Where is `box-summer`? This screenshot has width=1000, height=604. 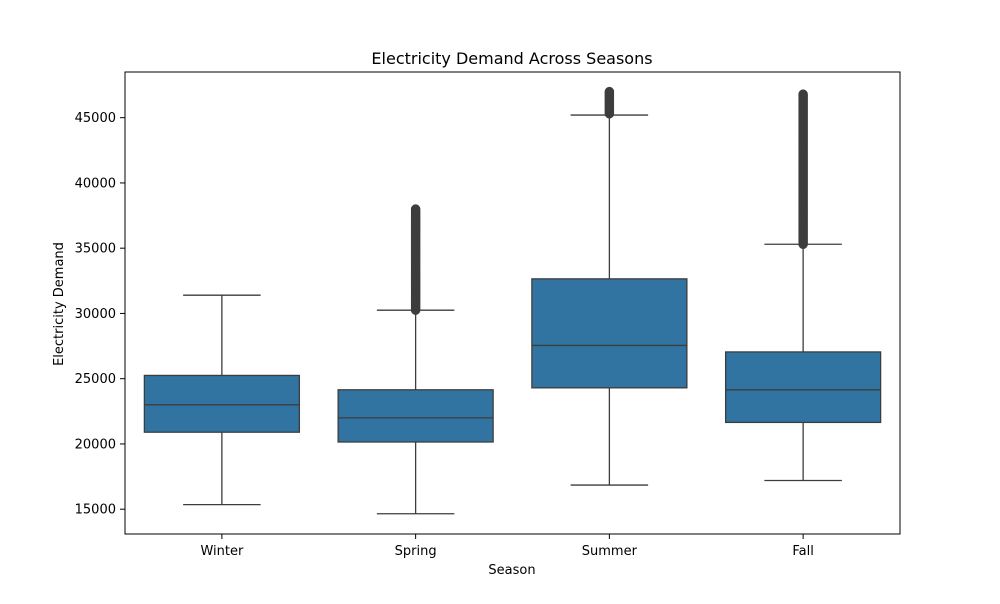 box-summer is located at coordinates (609, 333).